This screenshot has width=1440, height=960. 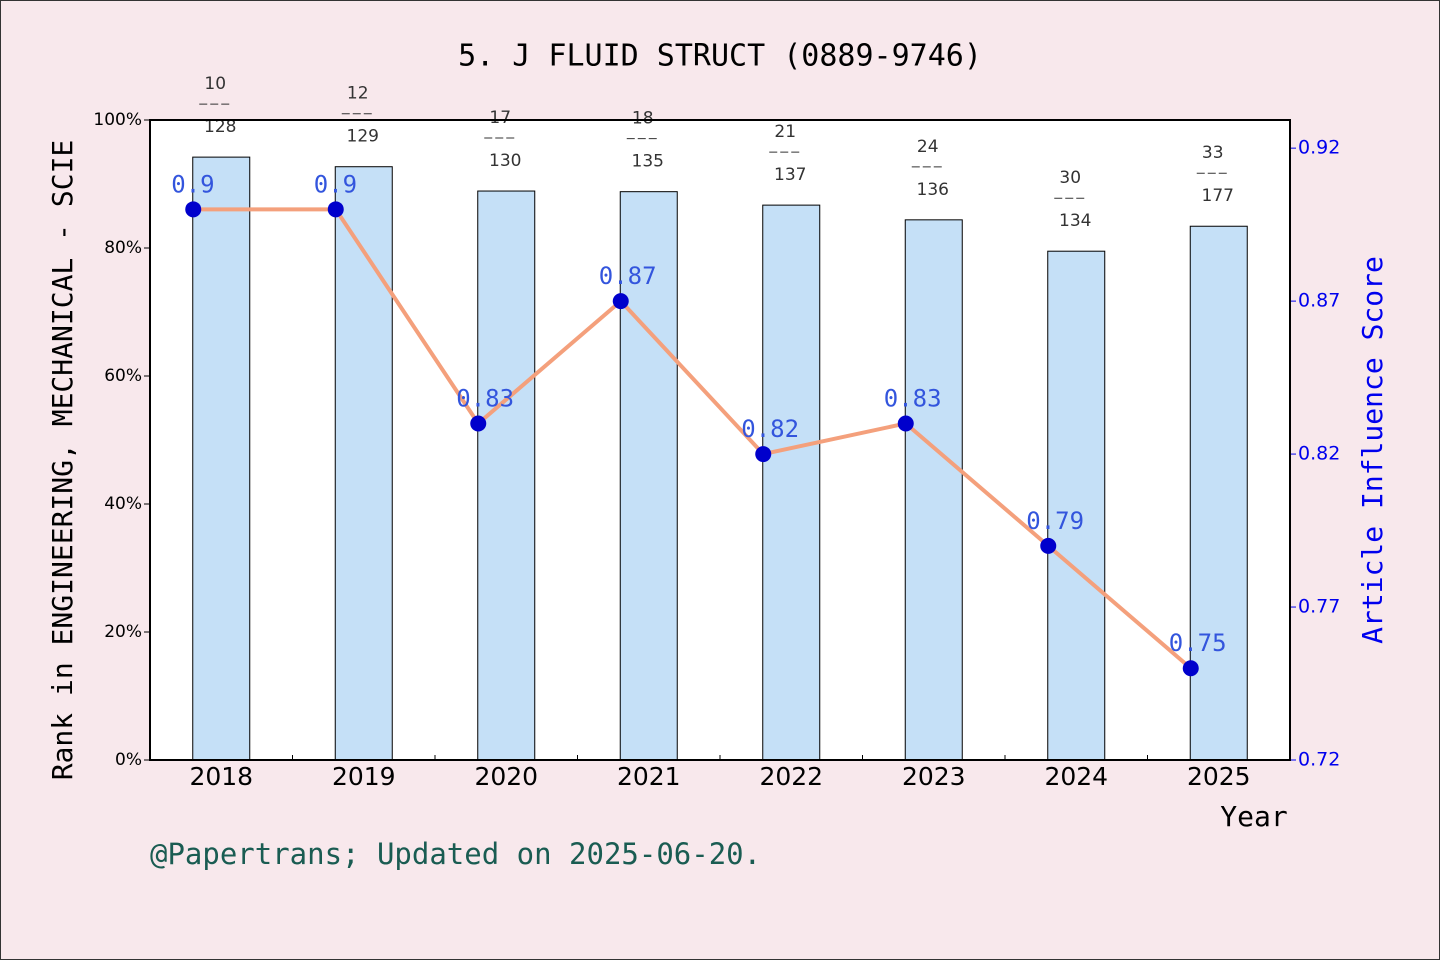 I want to click on total-label: 128, so click(x=220, y=127).